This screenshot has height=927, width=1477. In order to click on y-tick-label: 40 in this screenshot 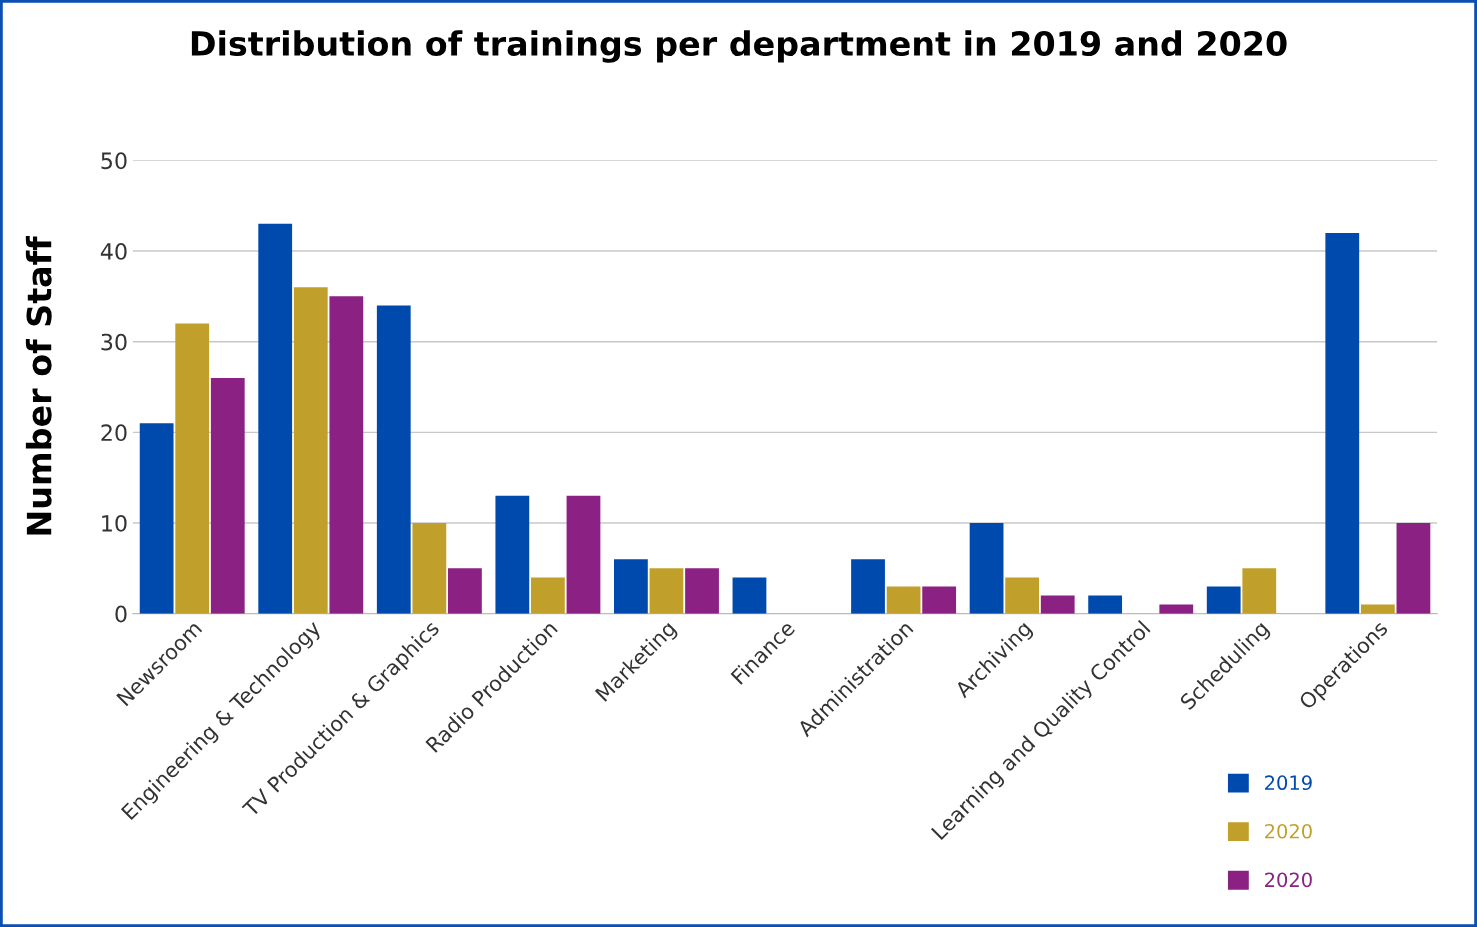, I will do `click(113, 251)`.